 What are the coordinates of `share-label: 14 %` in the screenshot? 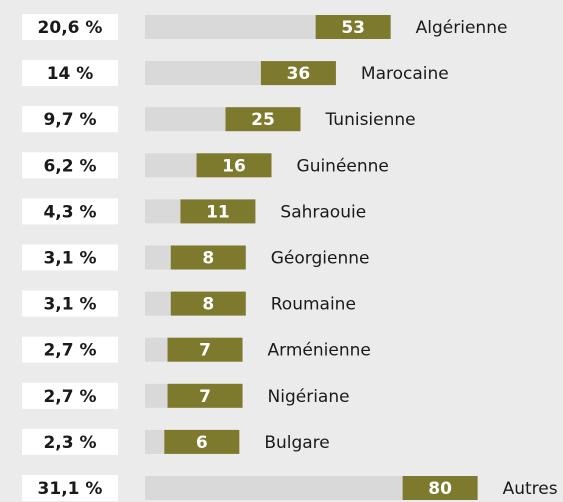 It's located at (70, 74).